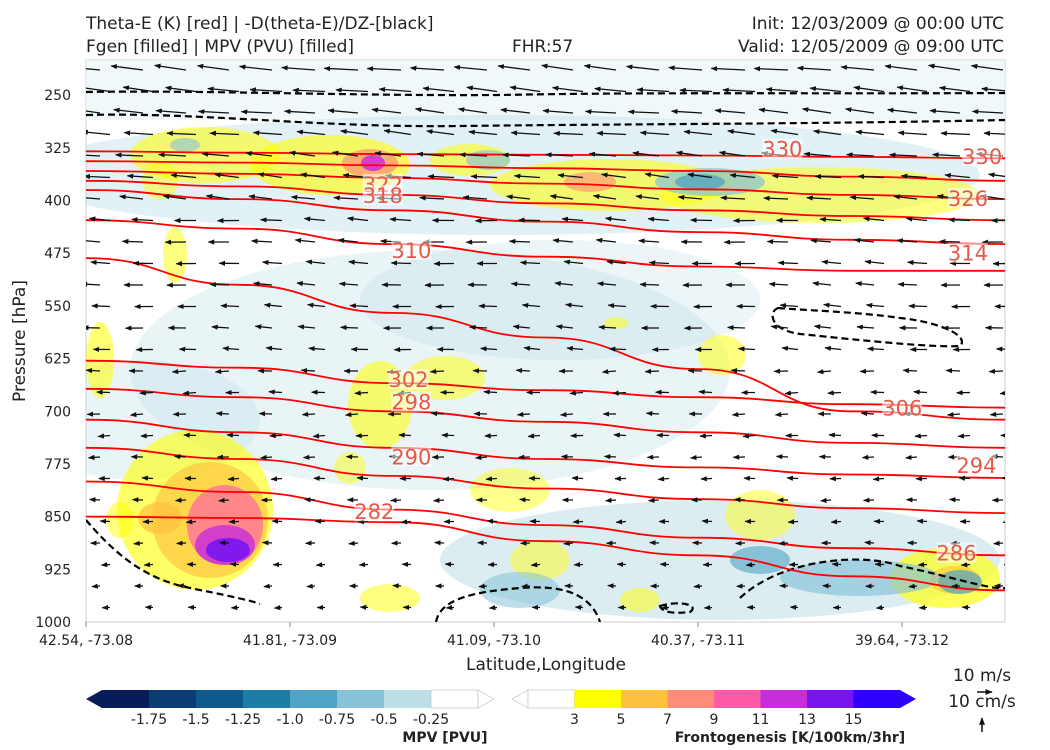  What do you see at coordinates (486, 699) in the screenshot?
I see `mpv-colorbar-extend-high` at bounding box center [486, 699].